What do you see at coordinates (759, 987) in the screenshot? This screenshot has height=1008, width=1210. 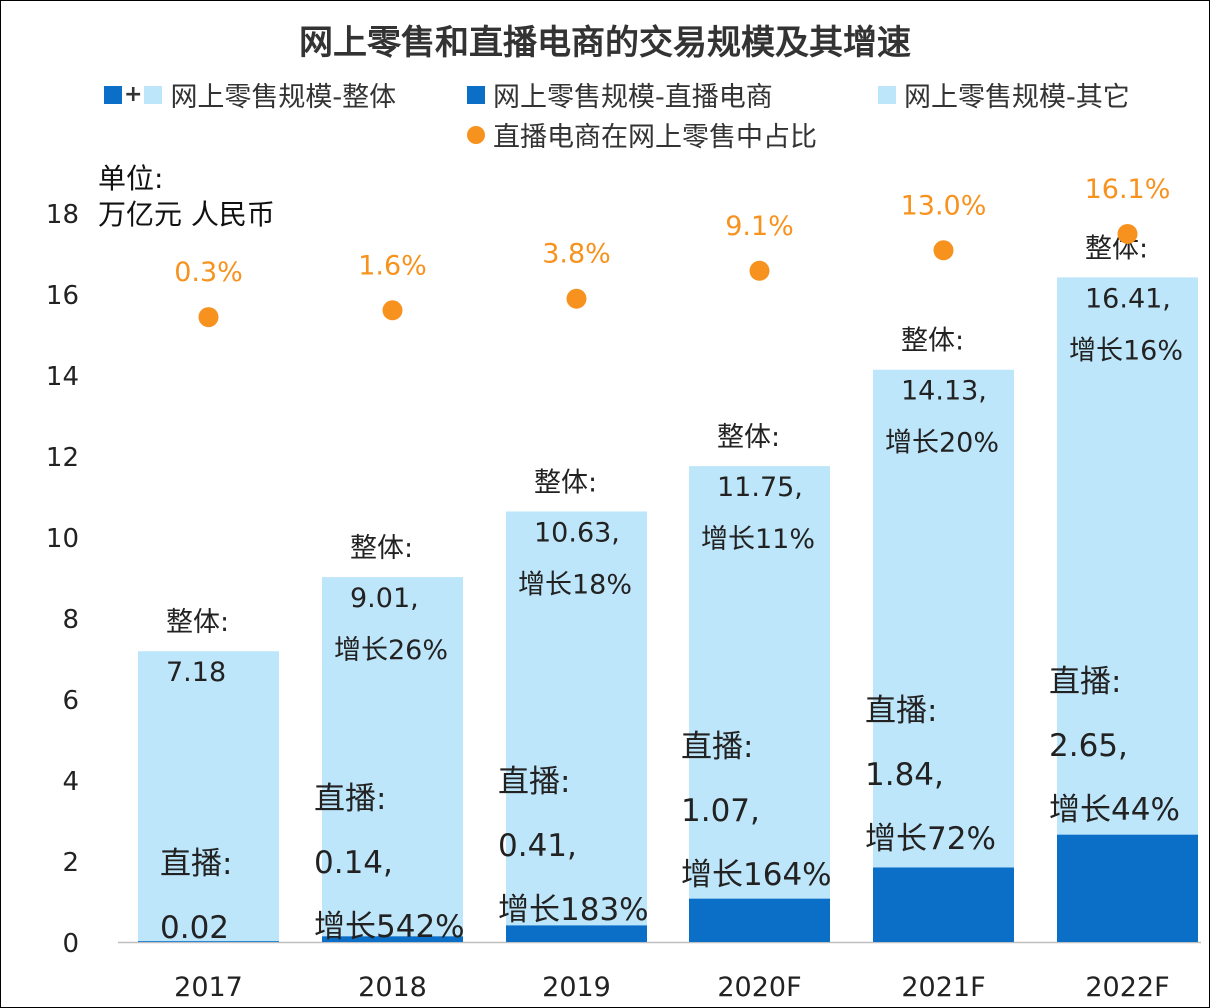 I see `x-tick-label: 2020F` at bounding box center [759, 987].